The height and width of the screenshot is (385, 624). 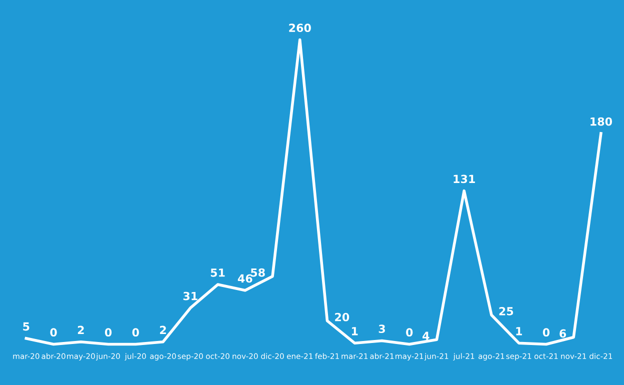 I want to click on data-label: 131, so click(x=464, y=179).